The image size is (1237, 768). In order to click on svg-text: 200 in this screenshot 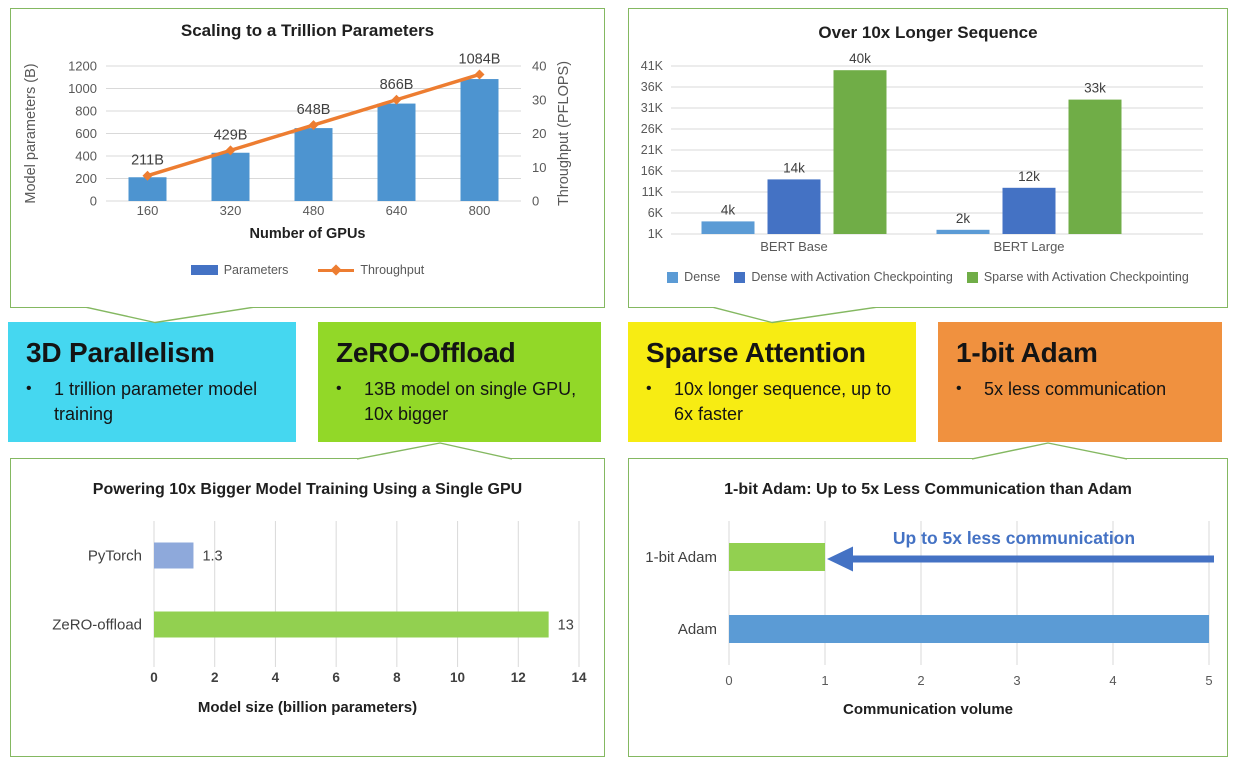, I will do `click(86, 178)`.